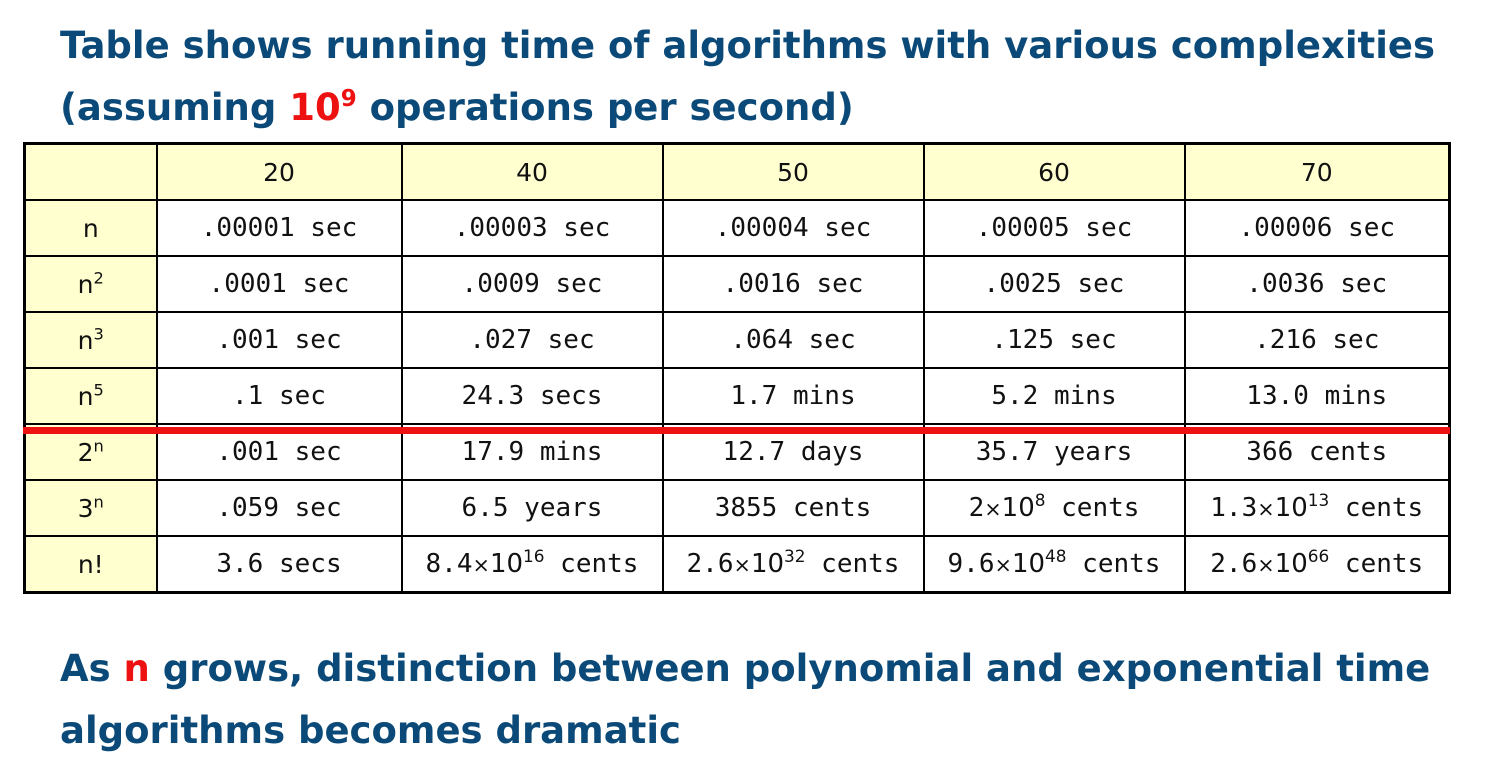 Image resolution: width=1493 pixels, height=769 pixels. What do you see at coordinates (793, 508) in the screenshot?
I see `running-time-cell: 3855 cents` at bounding box center [793, 508].